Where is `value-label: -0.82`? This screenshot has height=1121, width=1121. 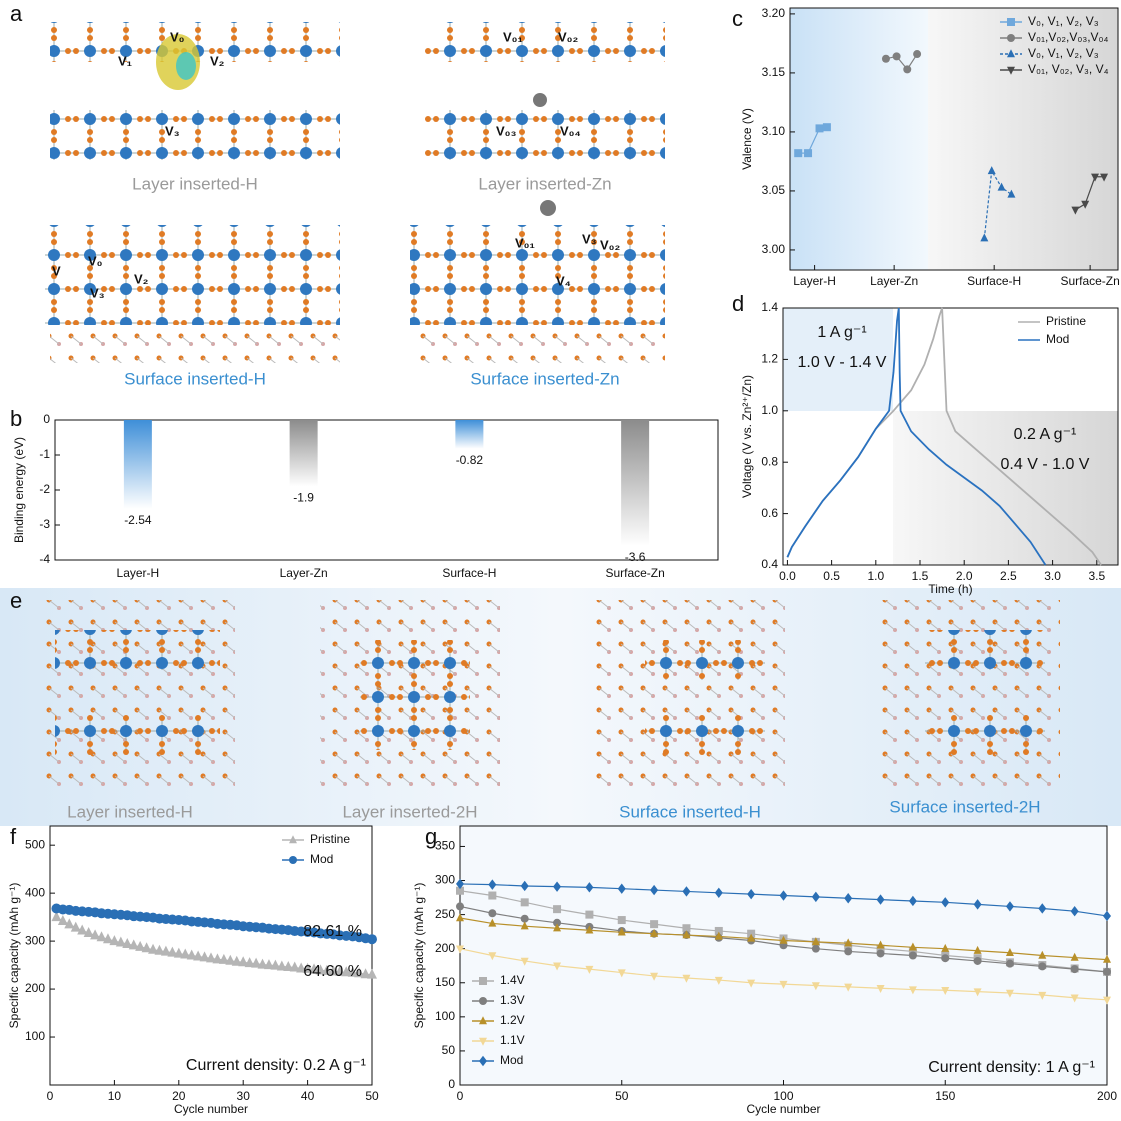
value-label: -0.82 is located at coordinates (470, 460).